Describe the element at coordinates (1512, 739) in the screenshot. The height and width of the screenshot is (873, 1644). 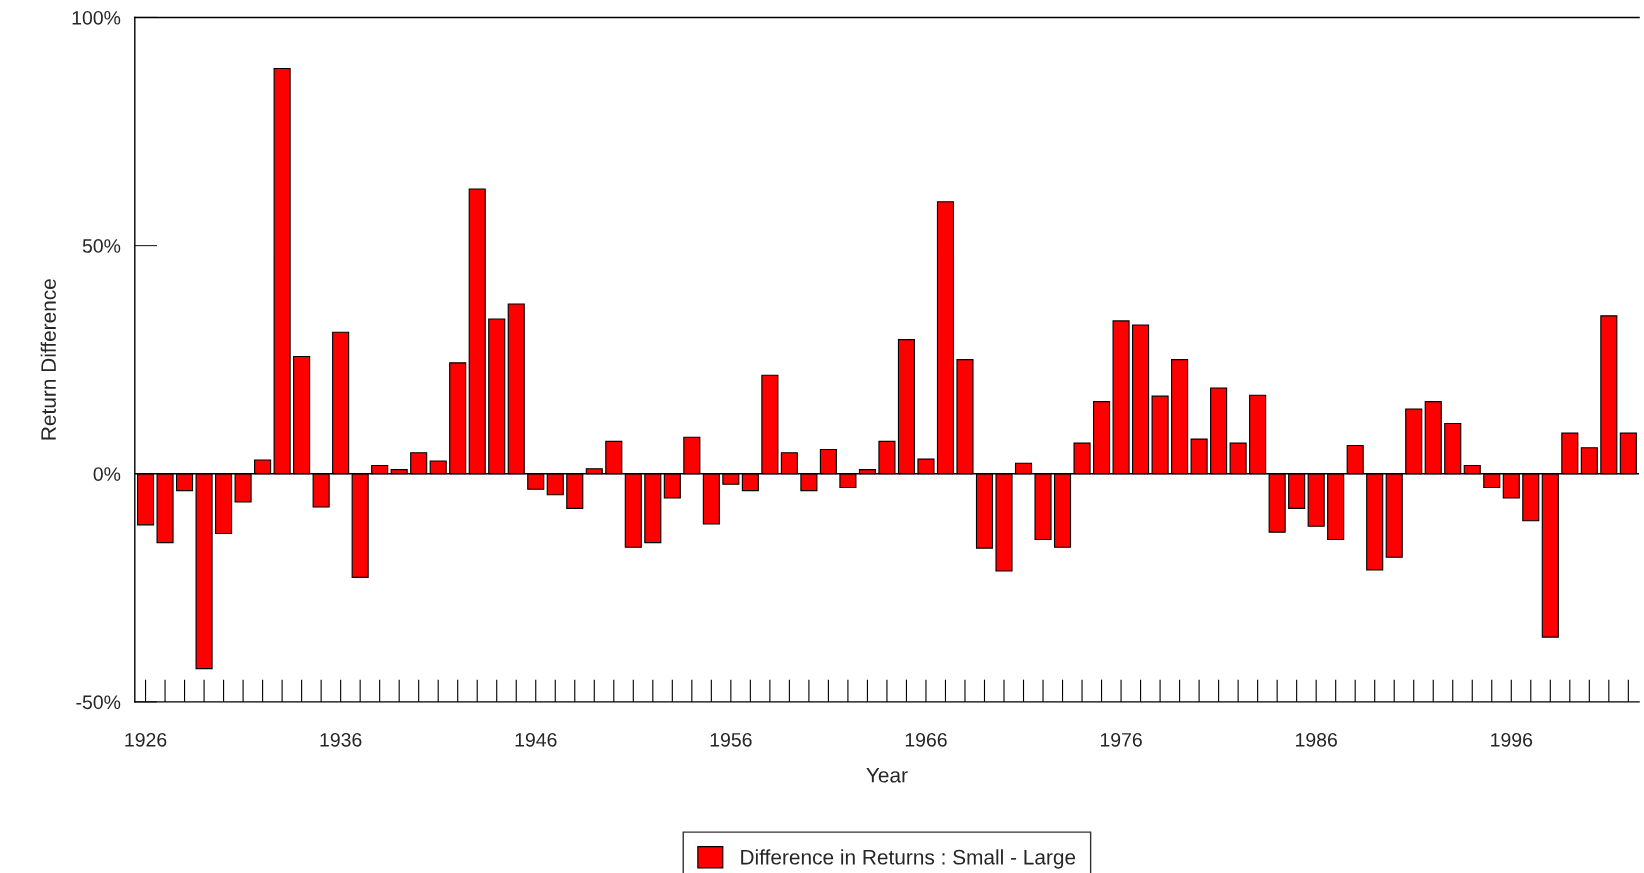
I see `x-tick-label: 1996` at that location.